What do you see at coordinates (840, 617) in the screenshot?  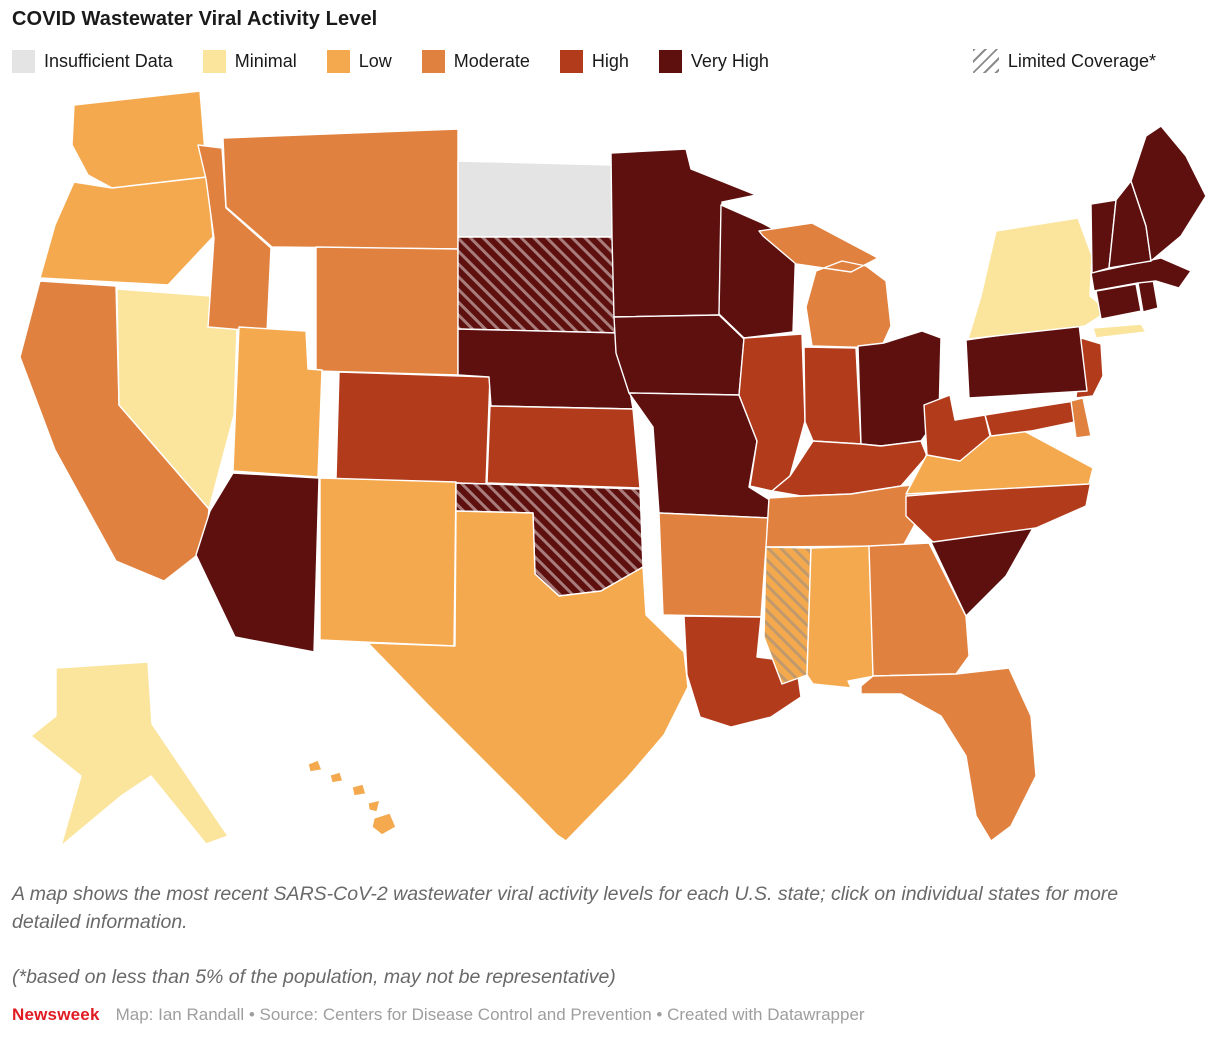 I see `state-al: Alabama` at bounding box center [840, 617].